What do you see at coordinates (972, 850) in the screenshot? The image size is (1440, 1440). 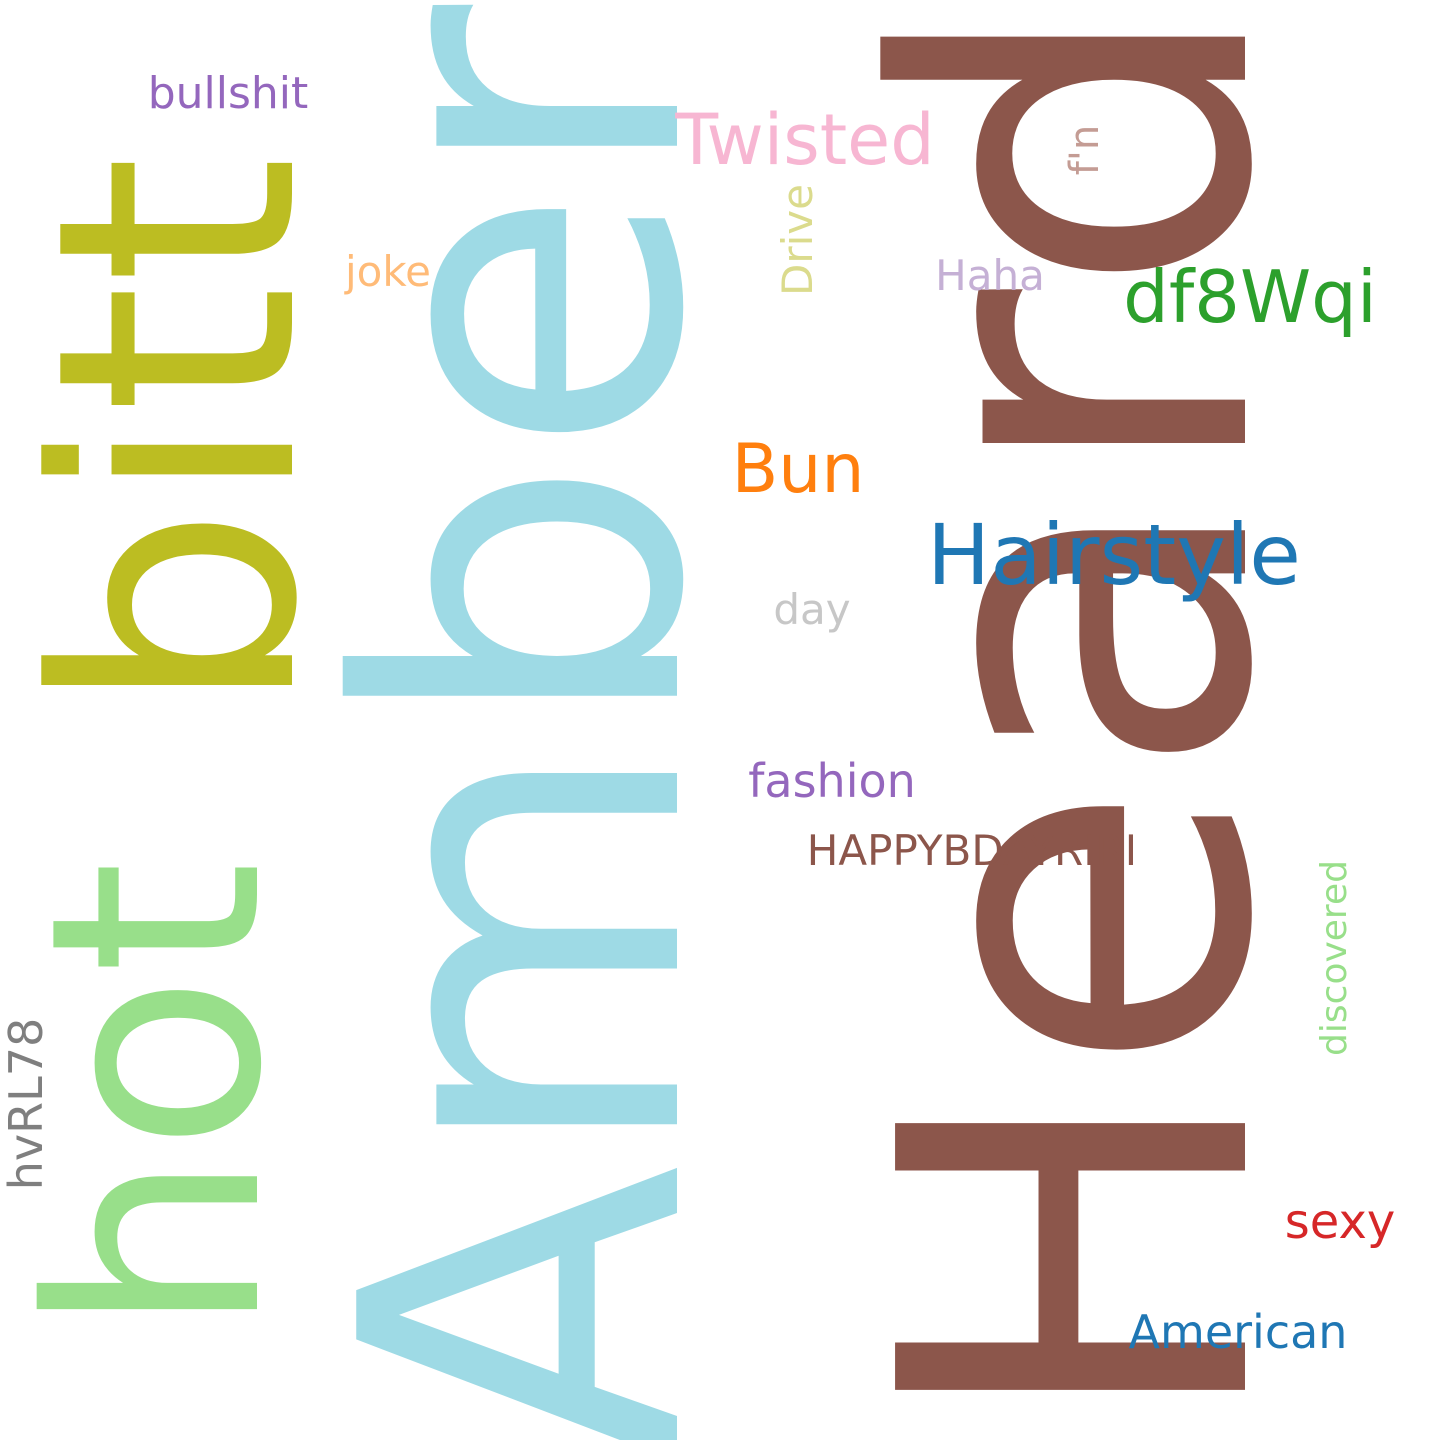 I see `word-happybdayriri: HAPPYBDAYRIRI` at bounding box center [972, 850].